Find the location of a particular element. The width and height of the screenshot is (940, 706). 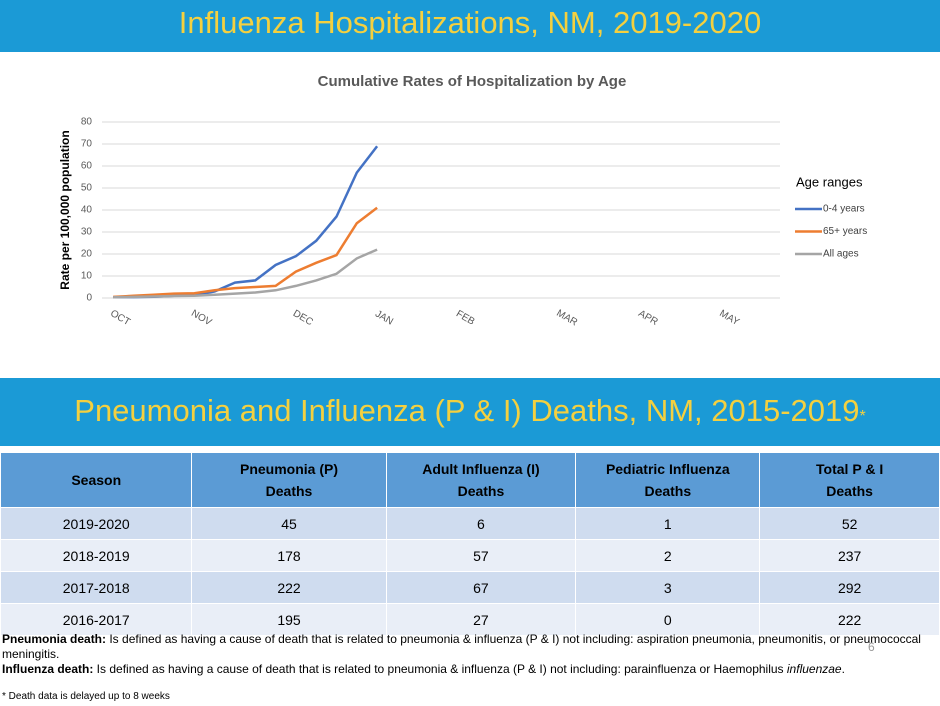

table-cell: 67 is located at coordinates (481, 587).